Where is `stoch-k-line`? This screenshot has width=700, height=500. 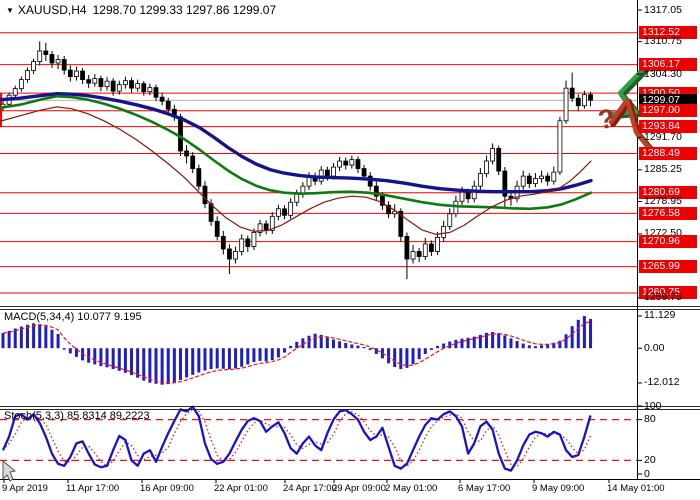 stoch-k-line is located at coordinates (296, 438).